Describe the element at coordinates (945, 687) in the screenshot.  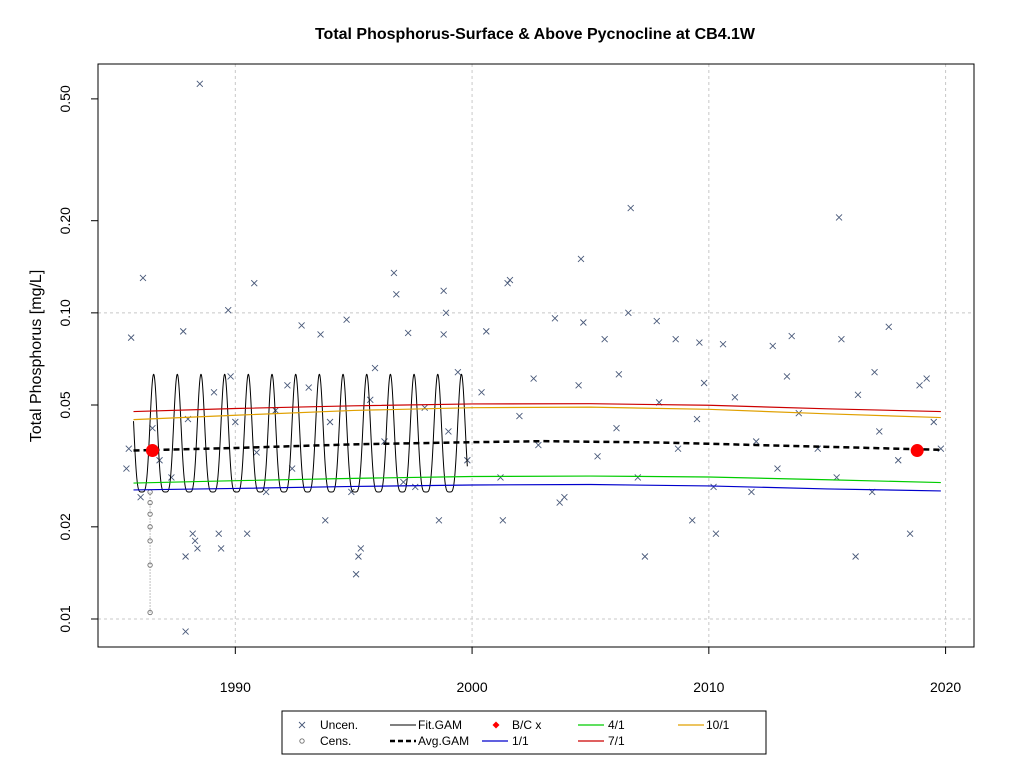
I see `x-tick-label: 2020` at that location.